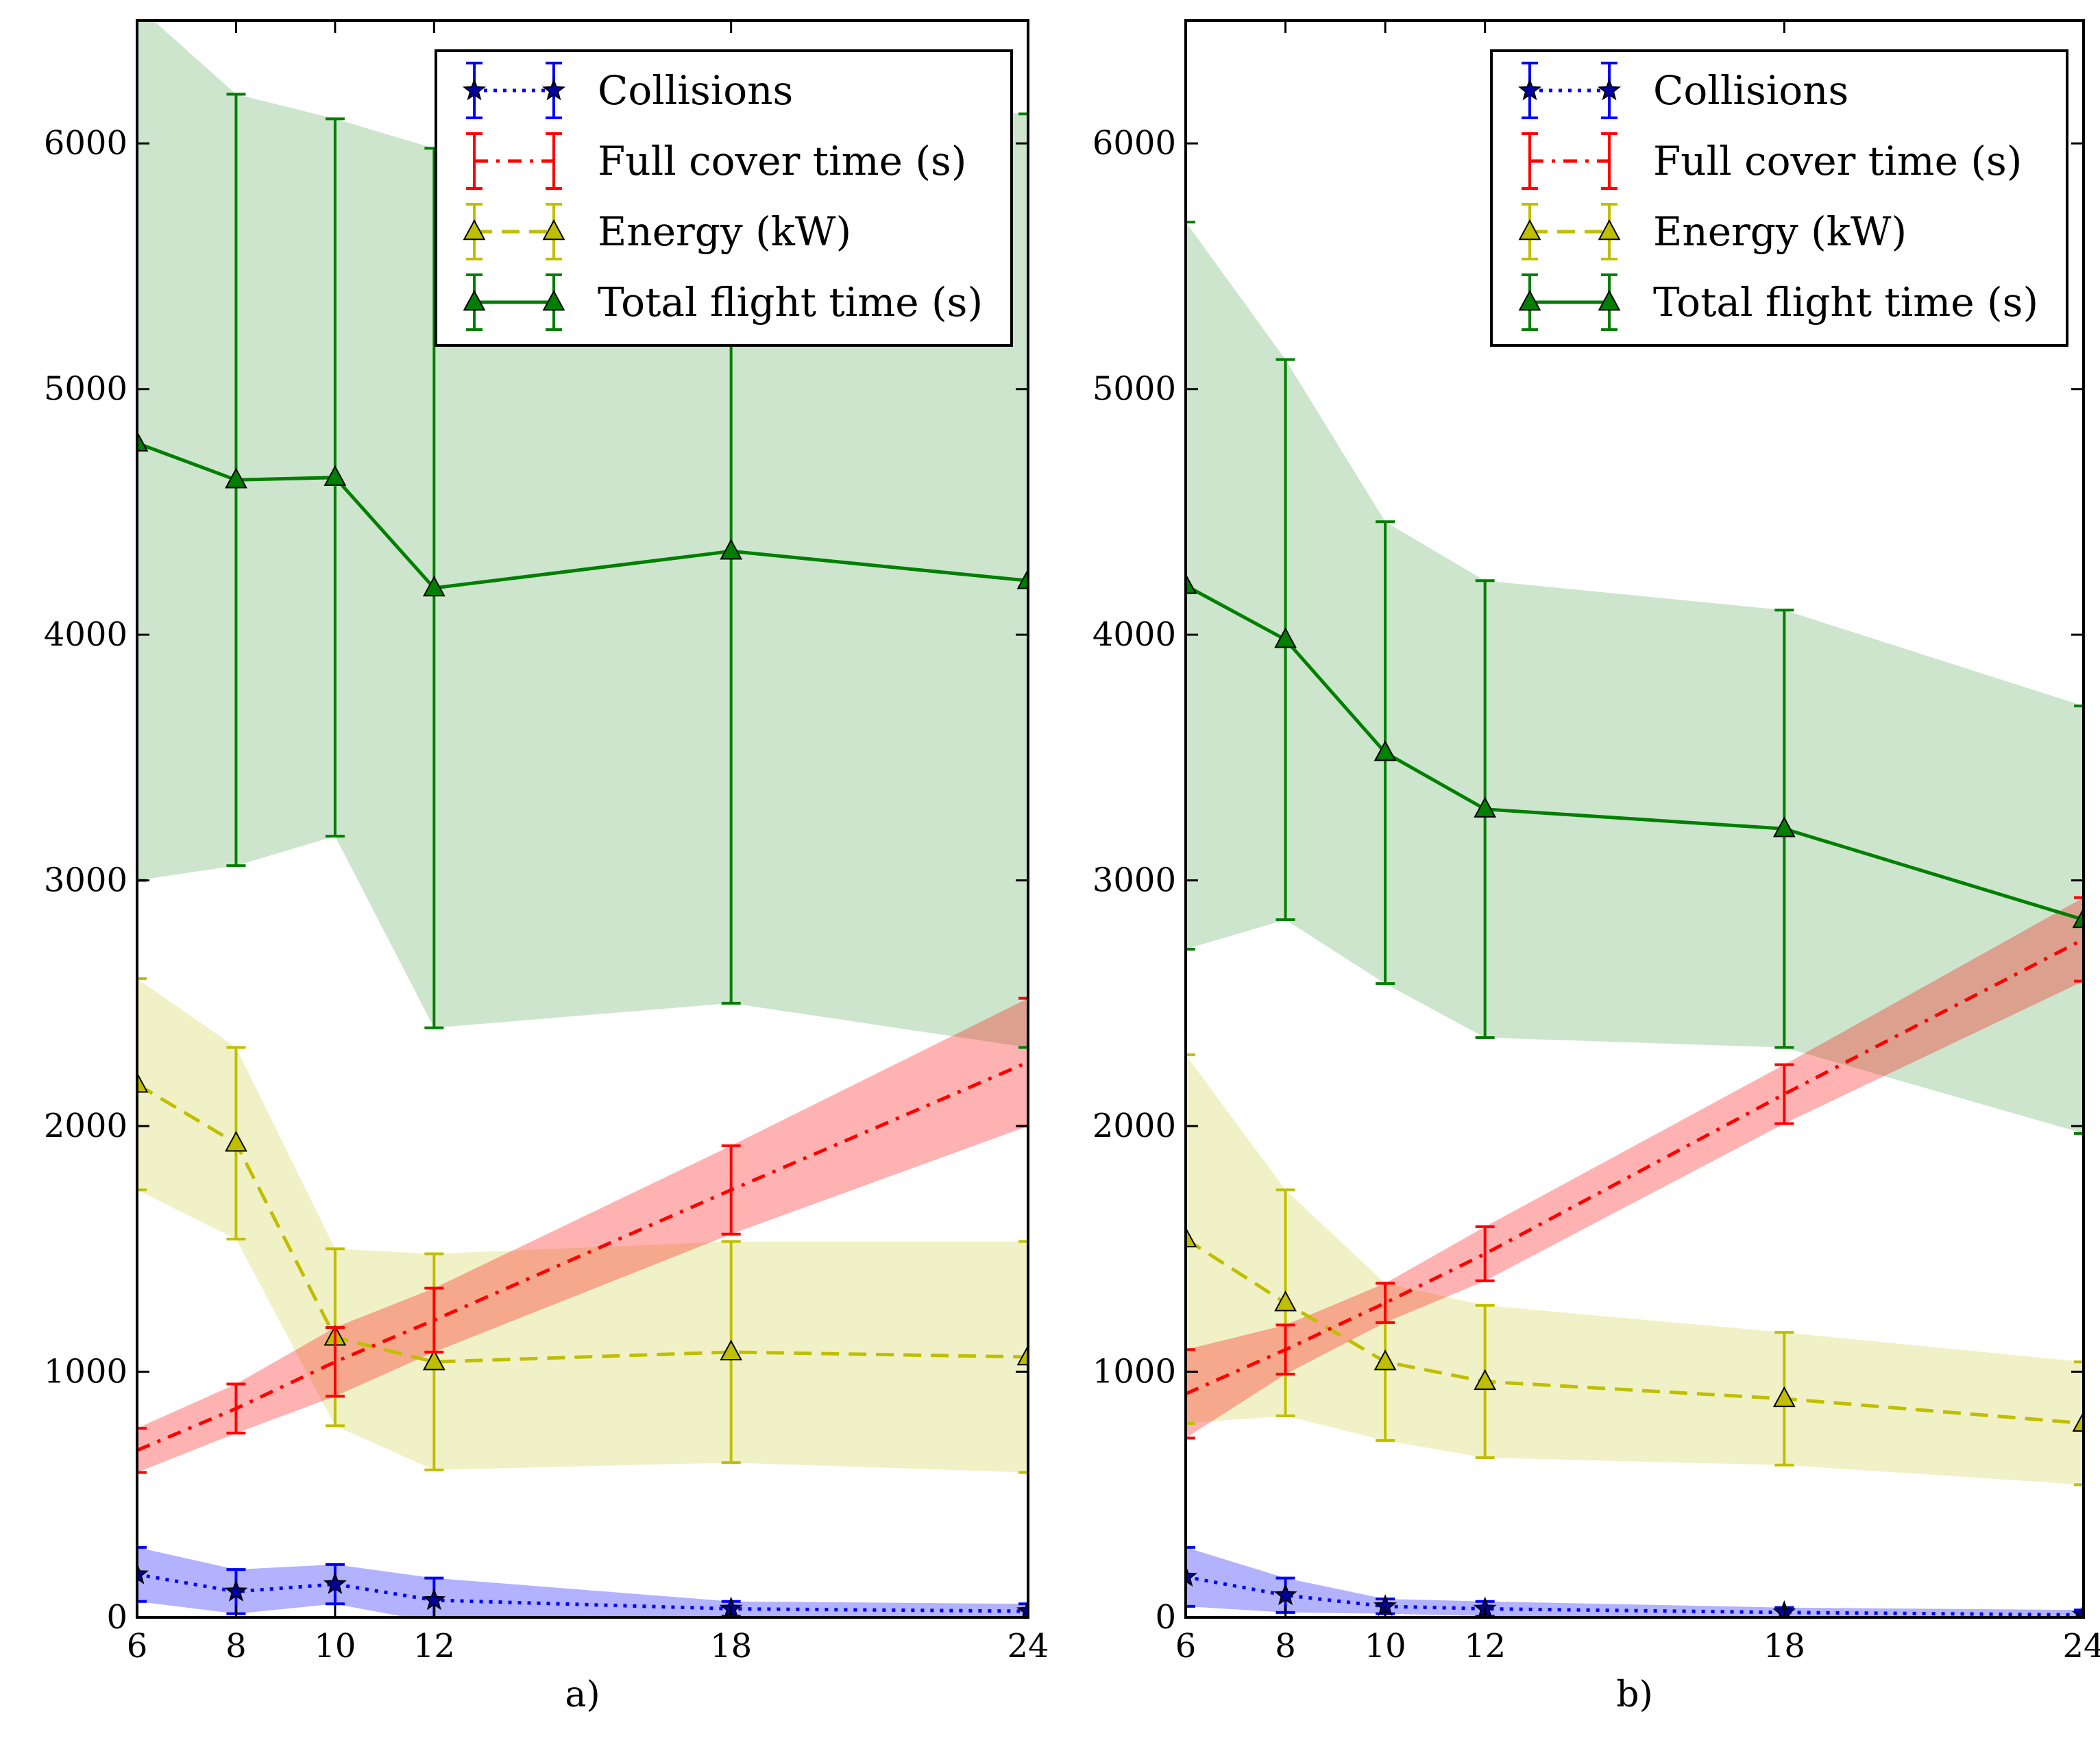 Image resolution: width=2100 pixels, height=1738 pixels. I want to click on full-cover-time-s-band, so click(583, 1235).